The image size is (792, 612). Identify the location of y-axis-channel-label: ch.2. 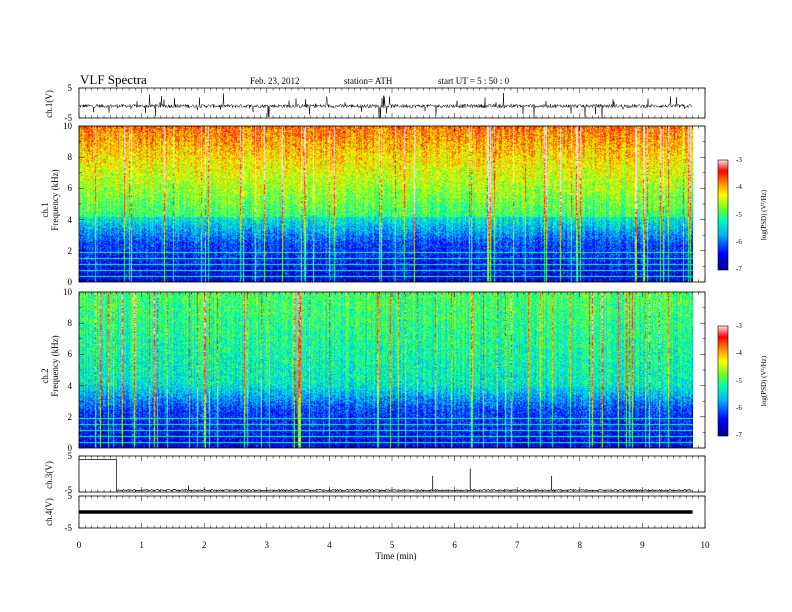
(45, 375).